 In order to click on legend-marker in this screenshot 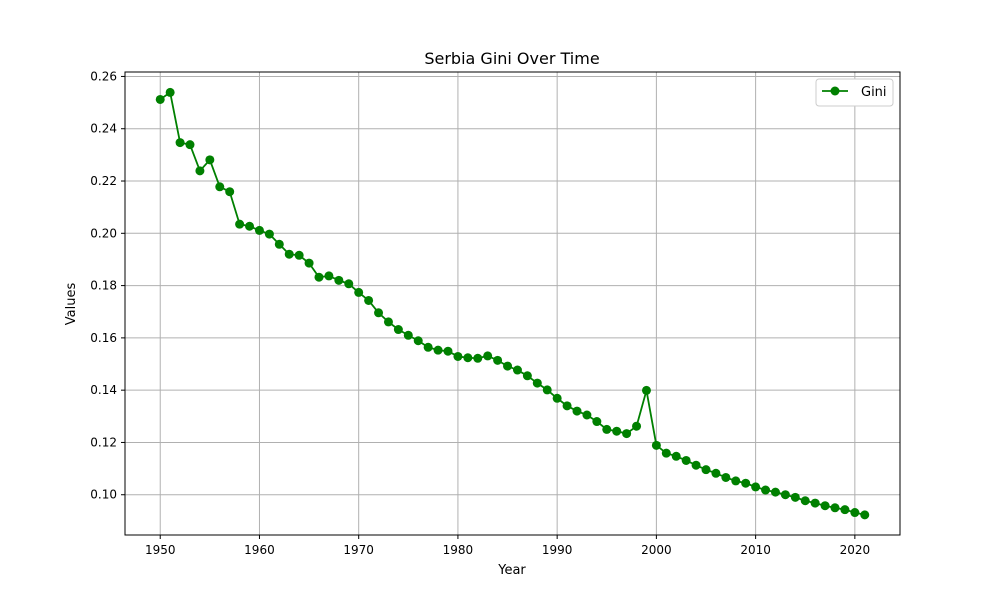, I will do `click(835, 91)`.